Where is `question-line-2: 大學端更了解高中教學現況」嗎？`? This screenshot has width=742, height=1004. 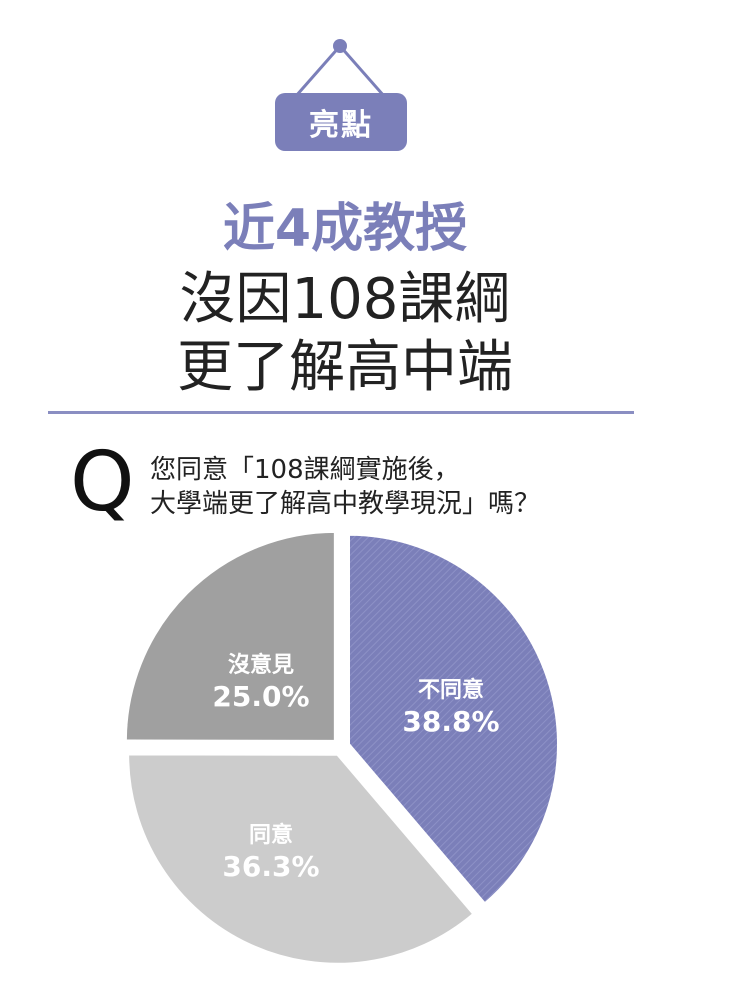
question-line-2: 大學端更了解高中教學現況」嗎？ is located at coordinates (345, 504).